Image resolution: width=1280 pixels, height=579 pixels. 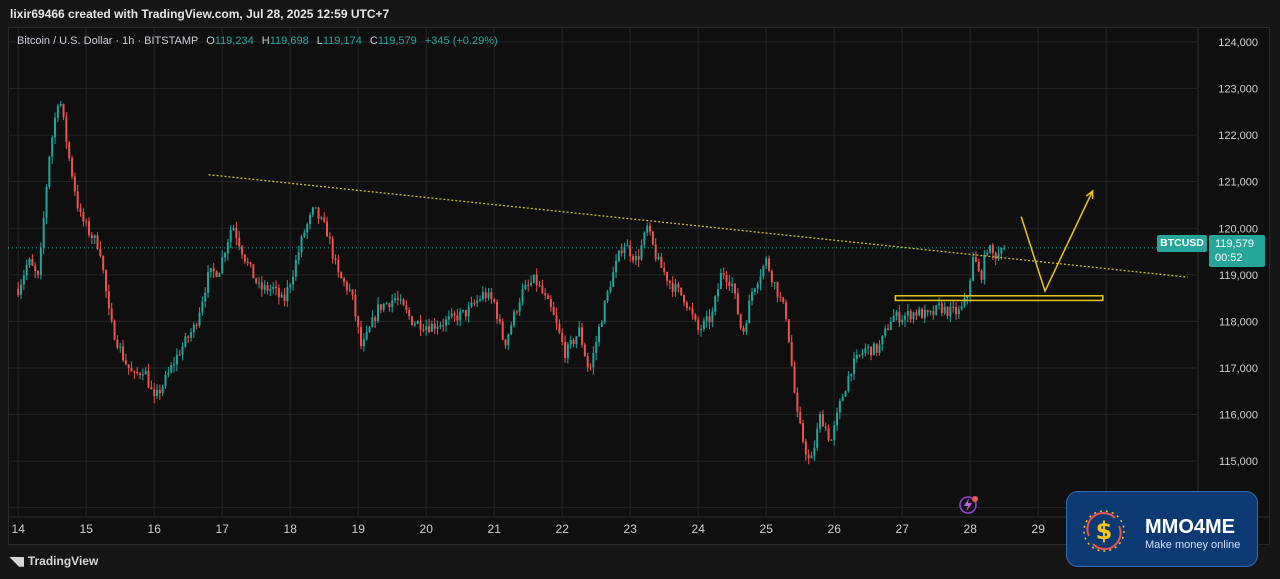 What do you see at coordinates (461, 41) in the screenshot?
I see `legend-change: +345 (+0.29%)` at bounding box center [461, 41].